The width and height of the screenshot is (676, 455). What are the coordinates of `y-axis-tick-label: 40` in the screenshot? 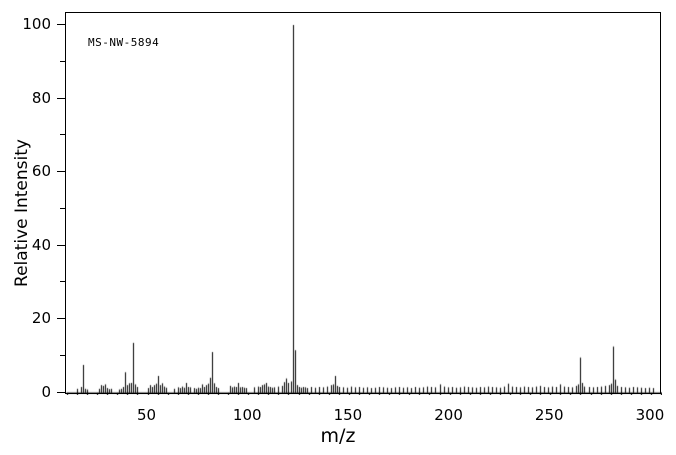 It's located at (41, 244).